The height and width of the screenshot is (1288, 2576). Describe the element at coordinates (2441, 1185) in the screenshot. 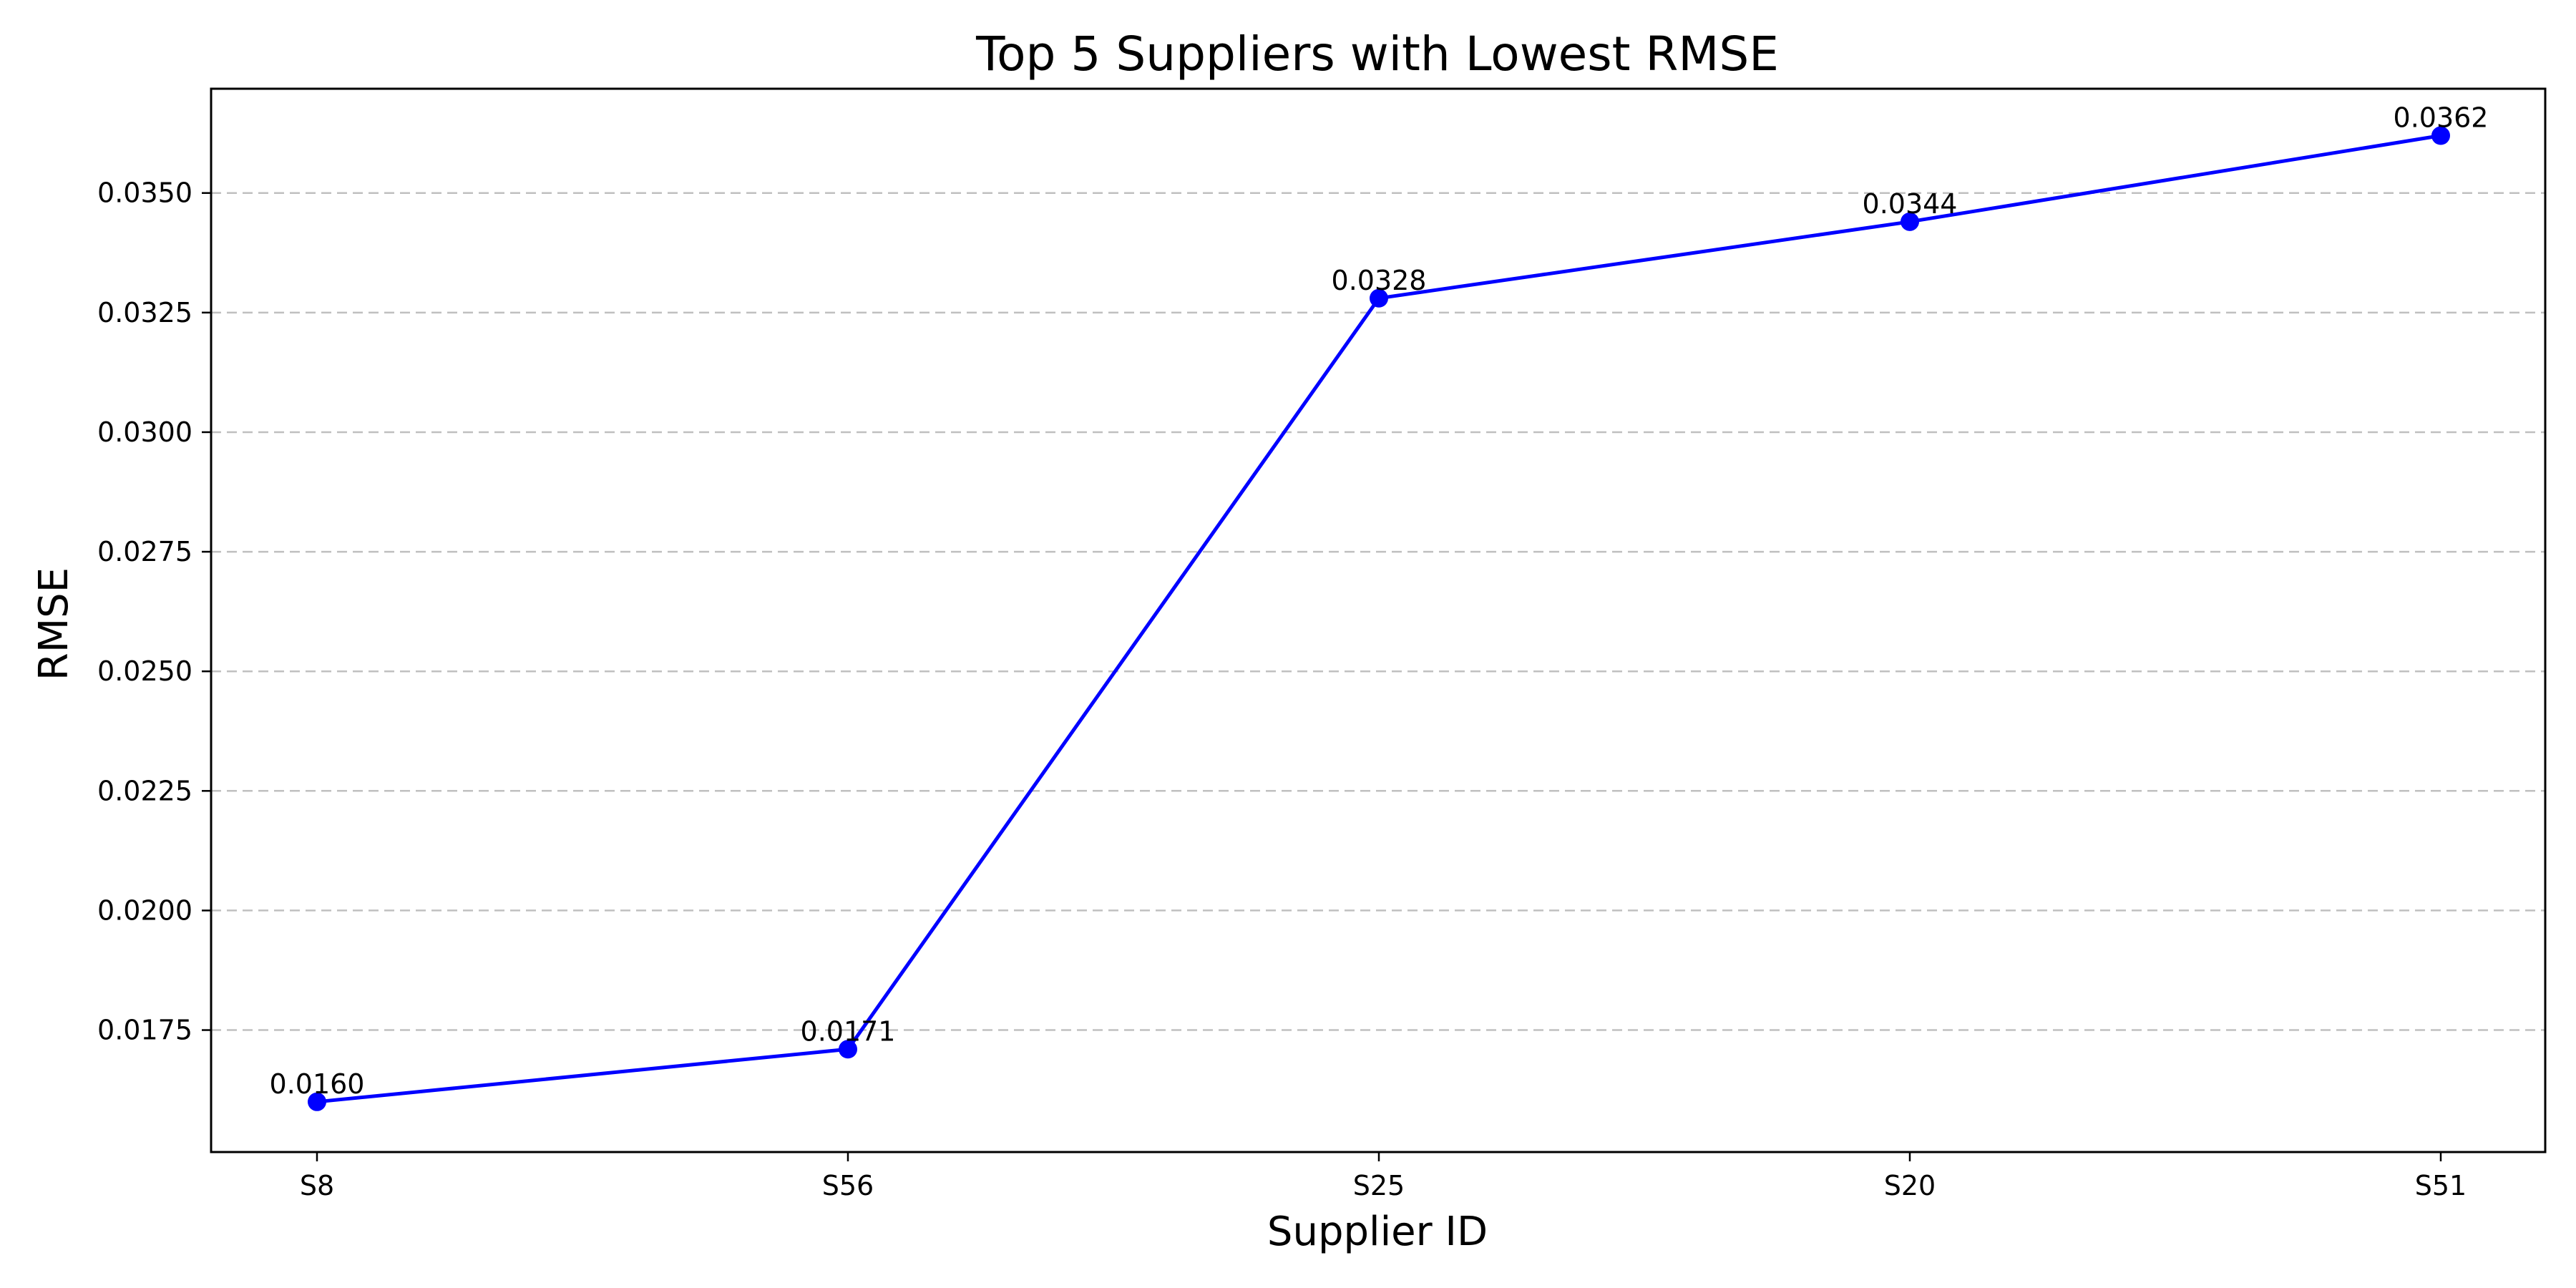

I see `x-tick-label: S51` at that location.